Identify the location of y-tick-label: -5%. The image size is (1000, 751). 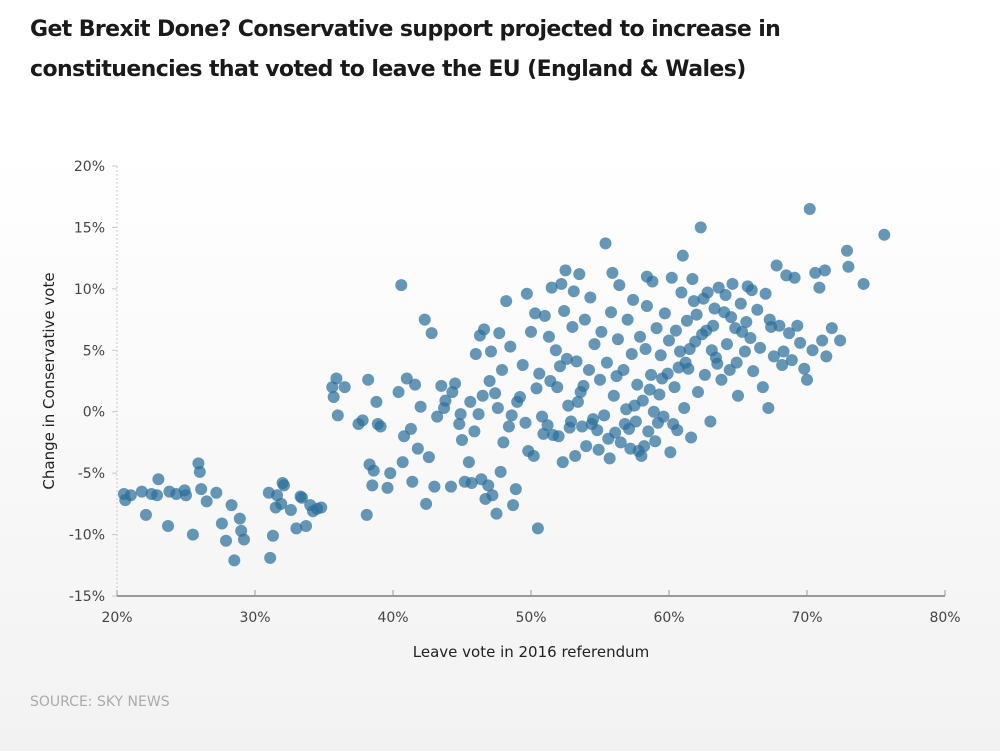
(91, 474).